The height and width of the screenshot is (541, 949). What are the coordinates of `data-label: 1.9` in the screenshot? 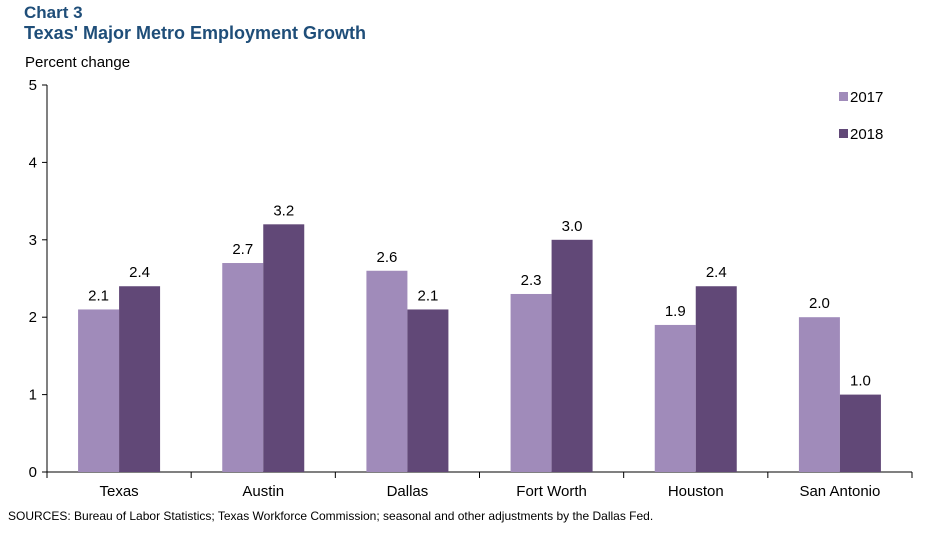 It's located at (675, 311).